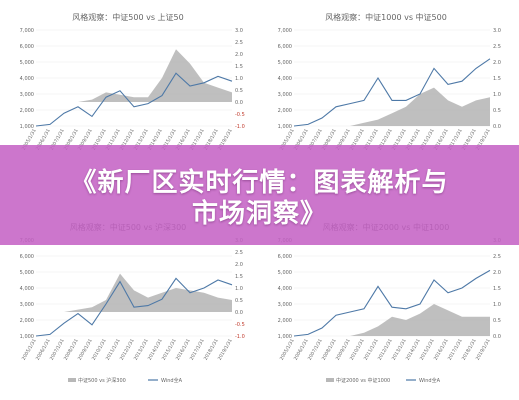 The width and height of the screenshot is (519, 400). Describe the element at coordinates (259, 214) in the screenshot. I see `headline-line-2: 市场洞察》` at that location.